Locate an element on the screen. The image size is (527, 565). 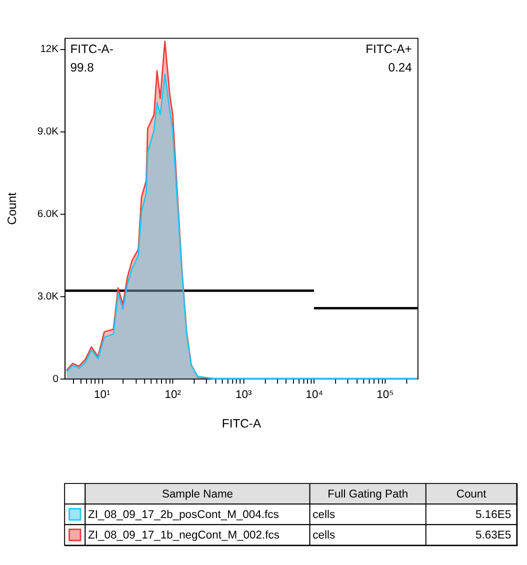
x-tick-label: 10⁵ is located at coordinates (385, 394).